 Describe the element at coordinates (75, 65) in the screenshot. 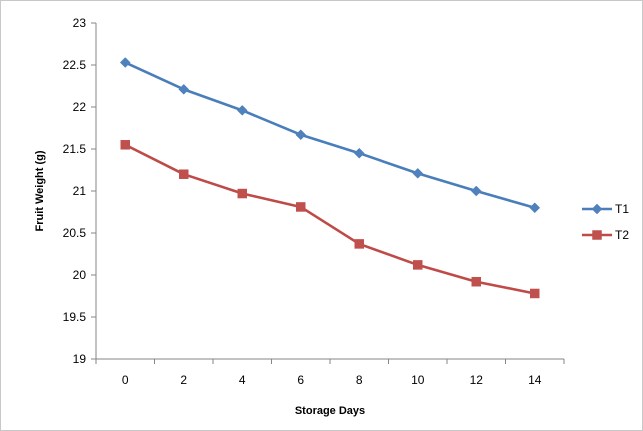

I see `y-tick-label: 22.5` at that location.